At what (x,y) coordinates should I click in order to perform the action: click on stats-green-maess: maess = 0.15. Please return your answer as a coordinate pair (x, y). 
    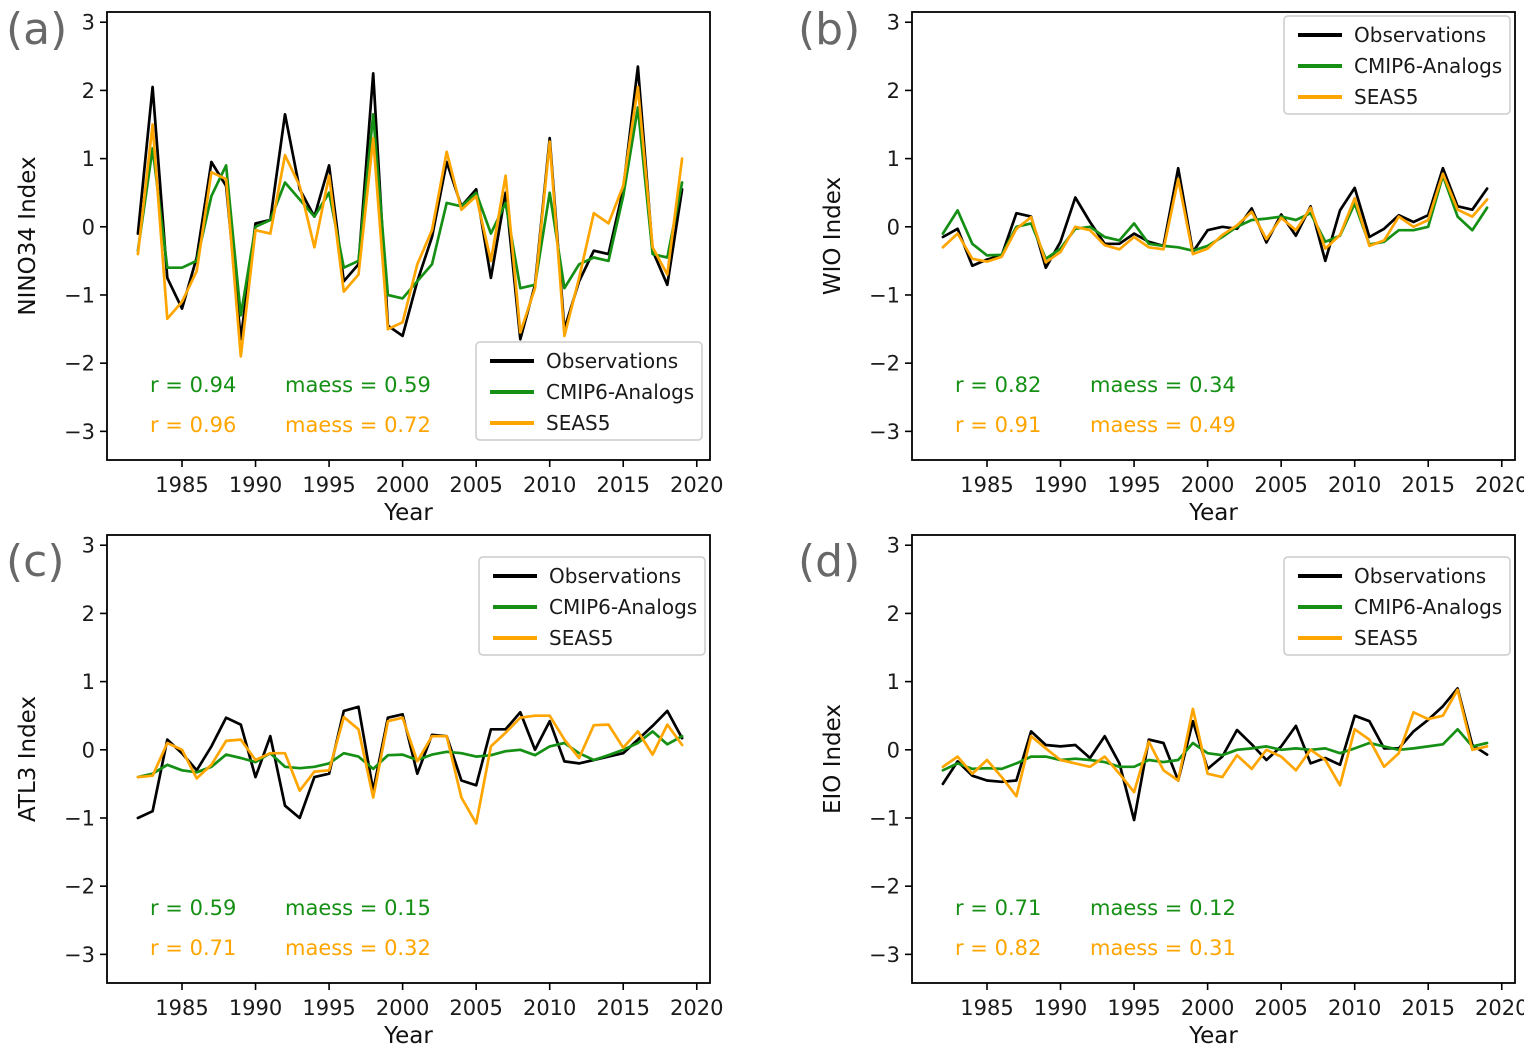
    Looking at the image, I should click on (358, 908).